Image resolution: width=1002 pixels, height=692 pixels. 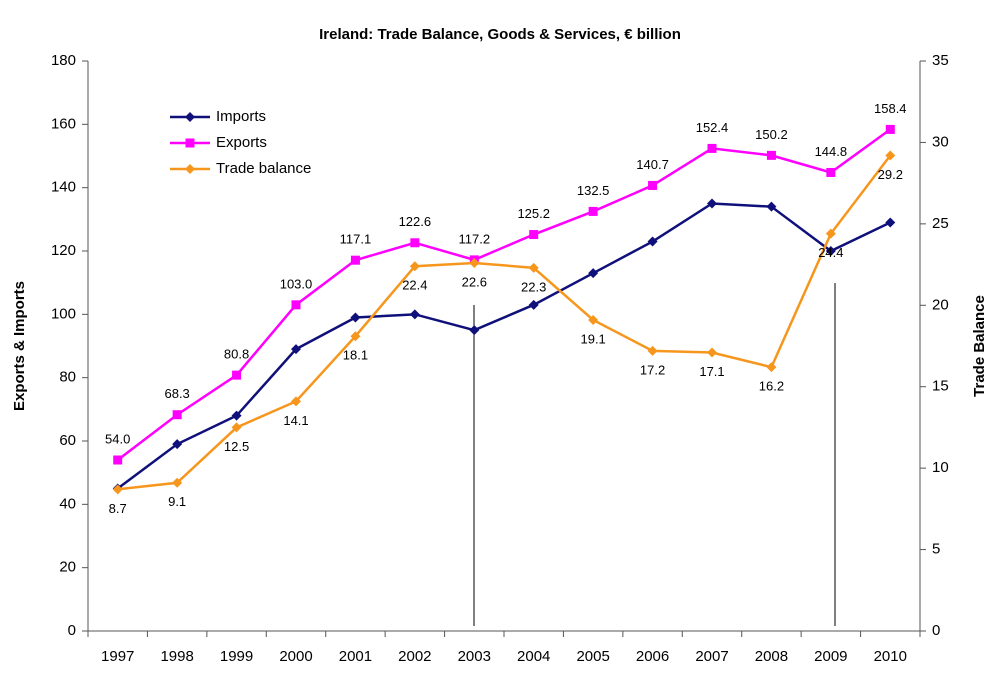 I want to click on x-tick-label: 1999, so click(x=236, y=656).